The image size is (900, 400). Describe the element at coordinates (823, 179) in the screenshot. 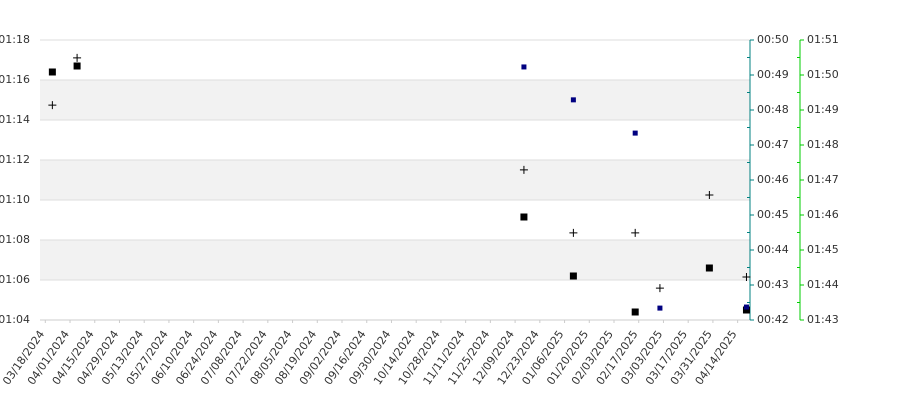

I see `y3-tick-label: 01:47` at that location.